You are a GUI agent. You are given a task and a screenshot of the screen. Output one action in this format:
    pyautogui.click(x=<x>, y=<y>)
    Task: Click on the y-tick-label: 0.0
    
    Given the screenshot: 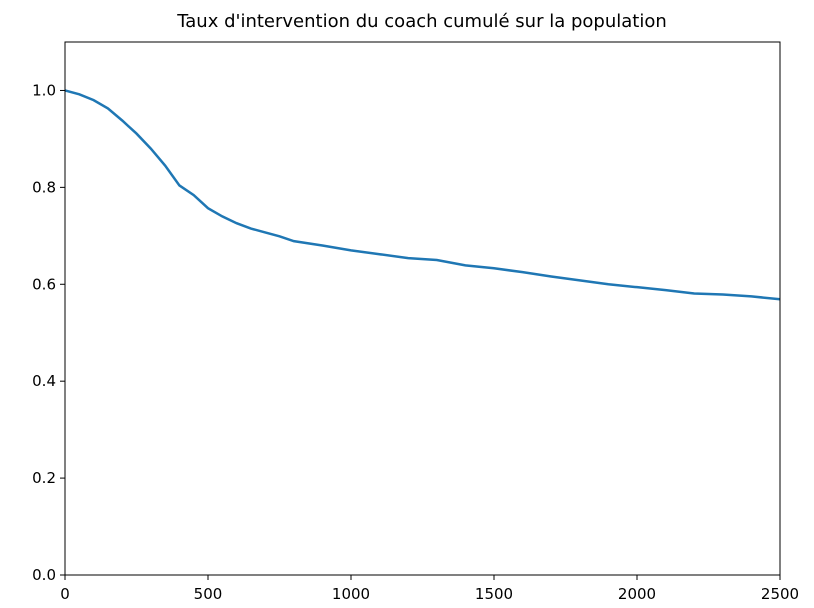 What is the action you would take?
    pyautogui.click(x=44, y=575)
    